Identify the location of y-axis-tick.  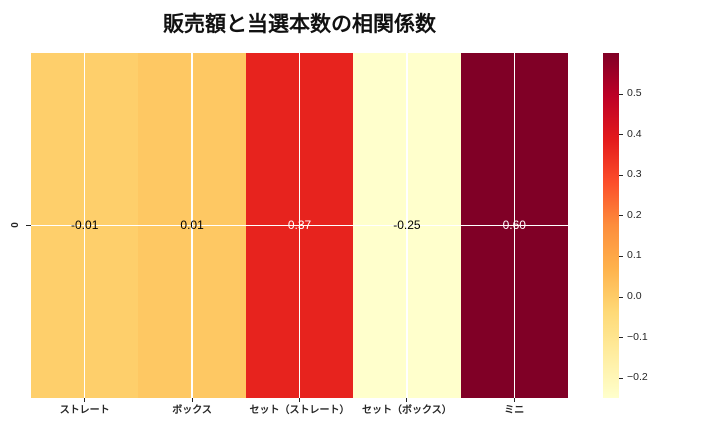
(28, 225).